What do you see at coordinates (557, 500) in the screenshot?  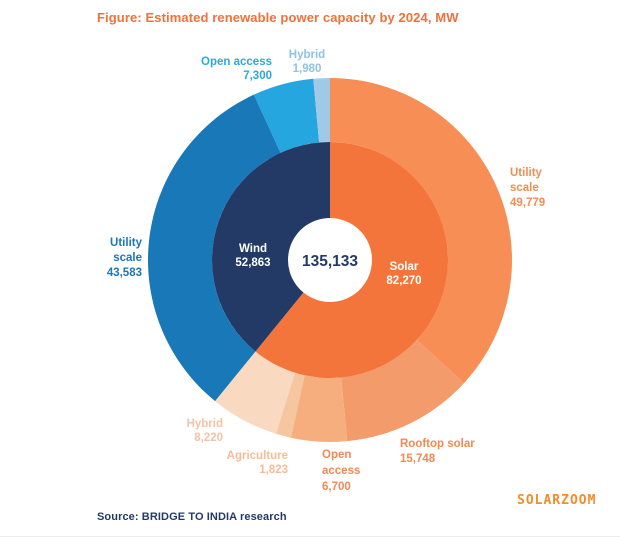 I see `watermark-solarzoom: SOLARZOOM` at bounding box center [557, 500].